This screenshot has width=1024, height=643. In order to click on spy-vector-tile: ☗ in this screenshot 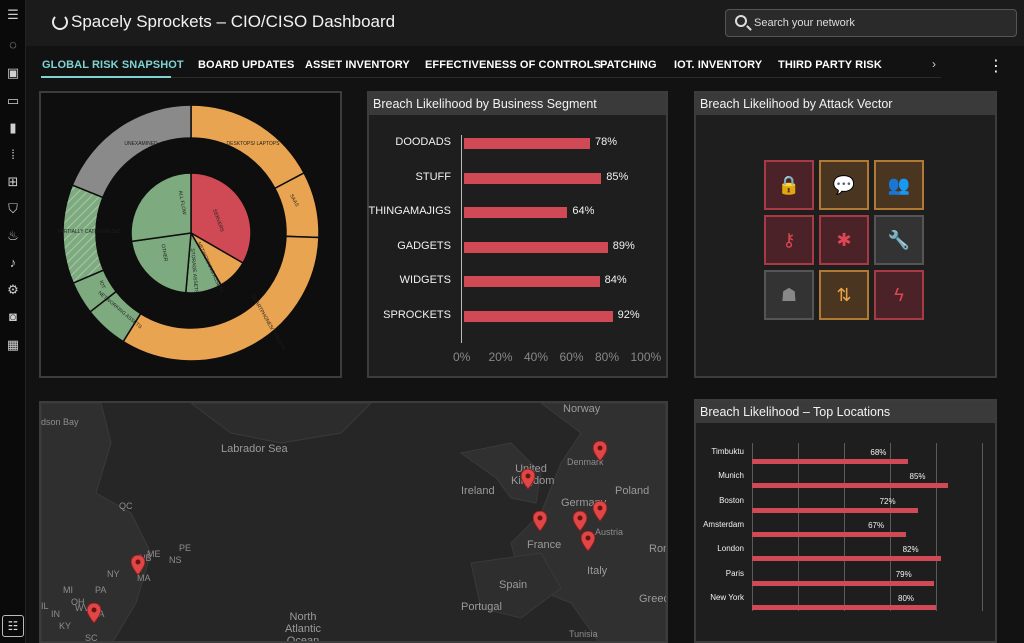, I will do `click(789, 295)`.